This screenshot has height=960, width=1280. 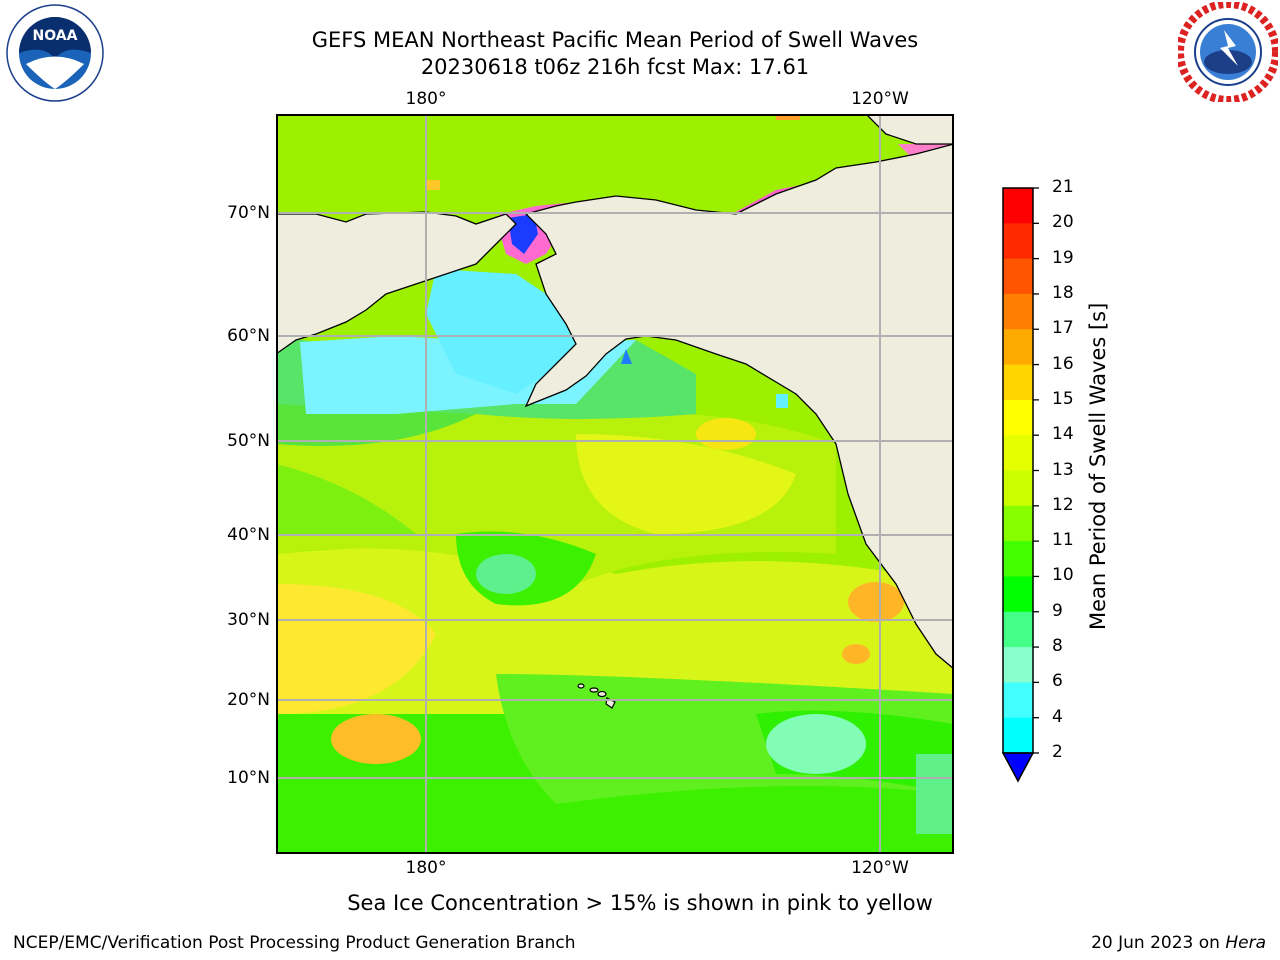 What do you see at coordinates (1057, 610) in the screenshot?
I see `colorbar-tick-label: 9` at bounding box center [1057, 610].